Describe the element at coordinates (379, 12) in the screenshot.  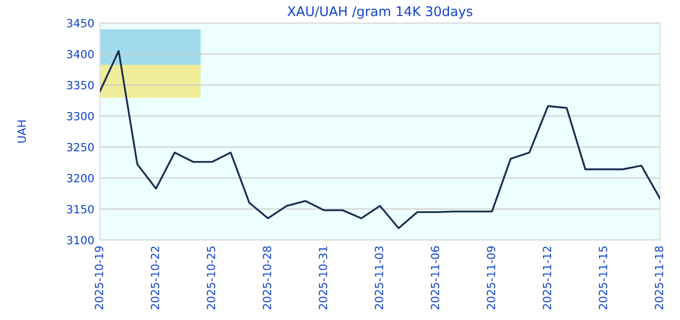
I see `chart-title: XAU/UAH /gram 14K 30days` at that location.